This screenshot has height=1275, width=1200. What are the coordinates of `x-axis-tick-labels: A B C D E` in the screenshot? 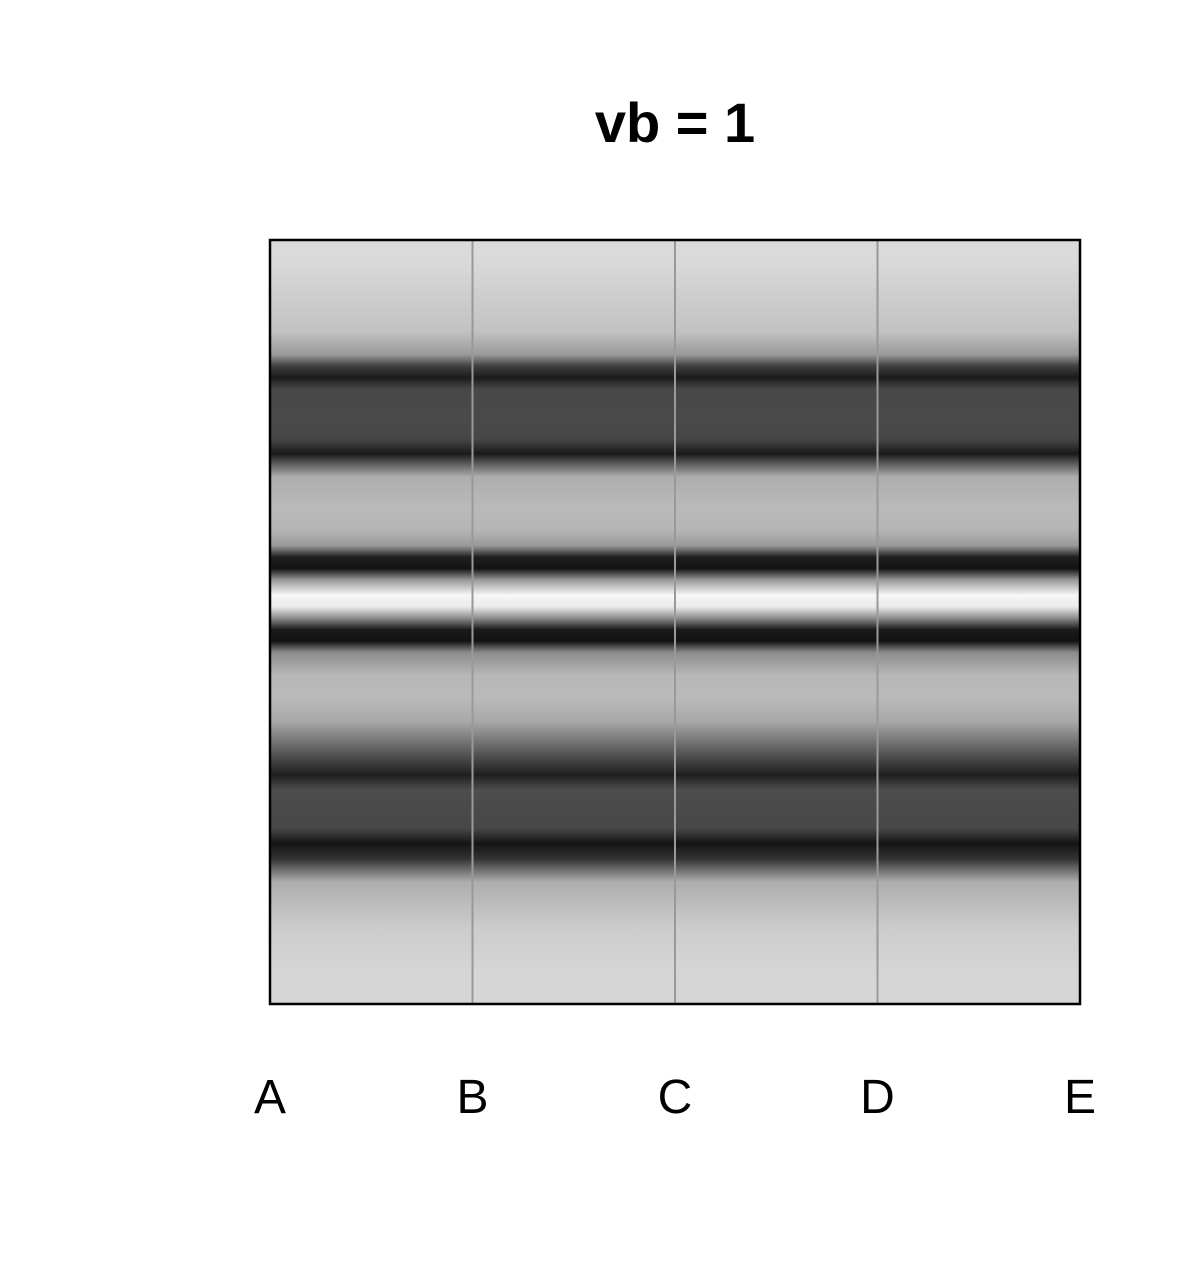 It's located at (675, 1097).